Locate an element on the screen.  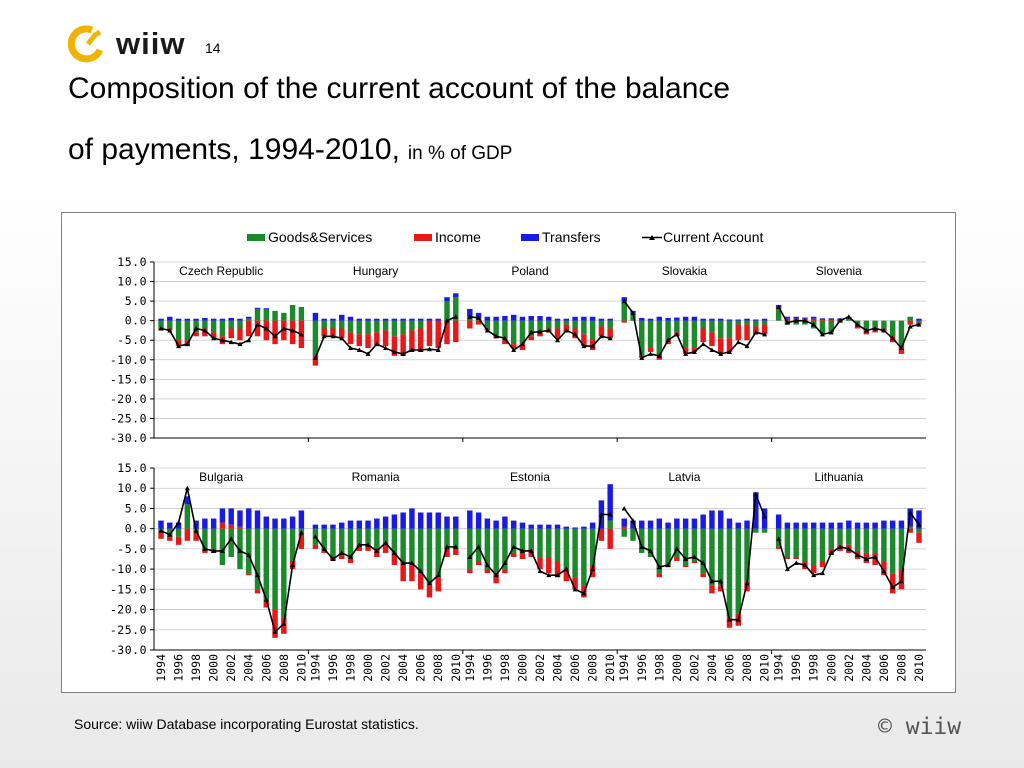
x-tick-label: 1996 is located at coordinates (642, 668).